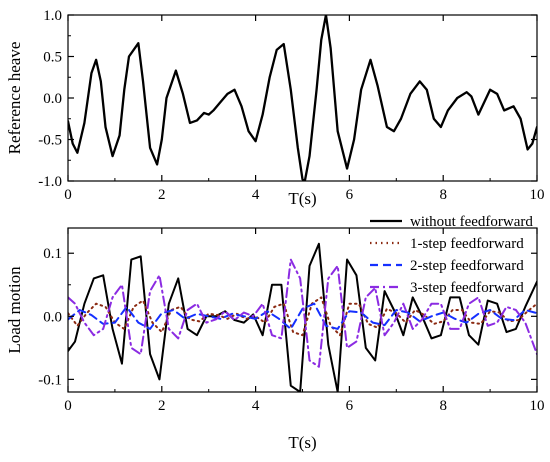 Image resolution: width=550 pixels, height=462 pixels. What do you see at coordinates (467, 288) in the screenshot?
I see `legend-label: 3-step feedforward` at bounding box center [467, 288].